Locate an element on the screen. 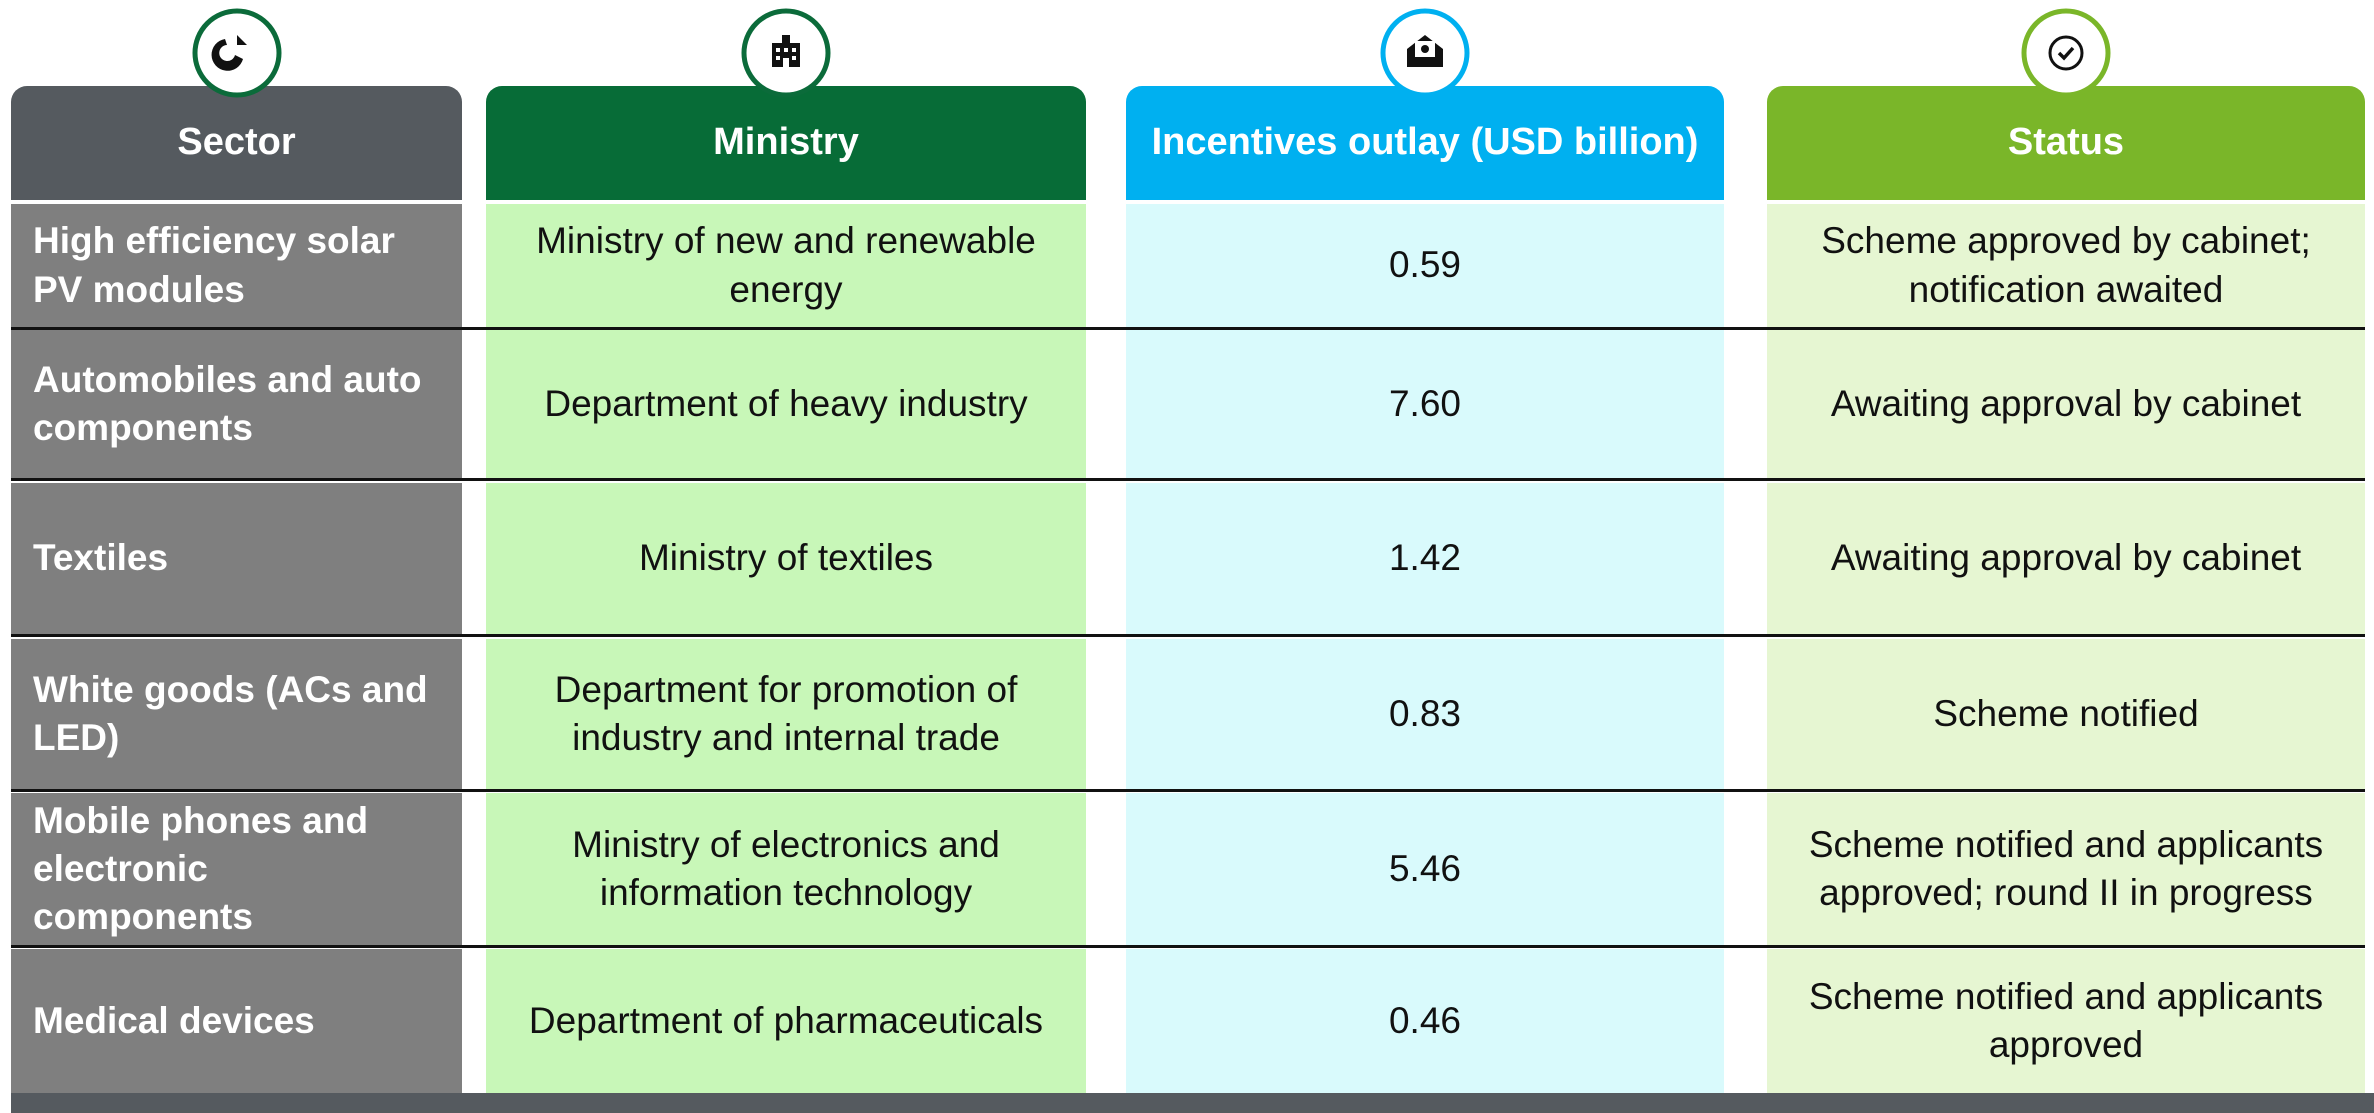 The width and height of the screenshot is (2374, 1113). header-cell: Ministry is located at coordinates (786, 143).